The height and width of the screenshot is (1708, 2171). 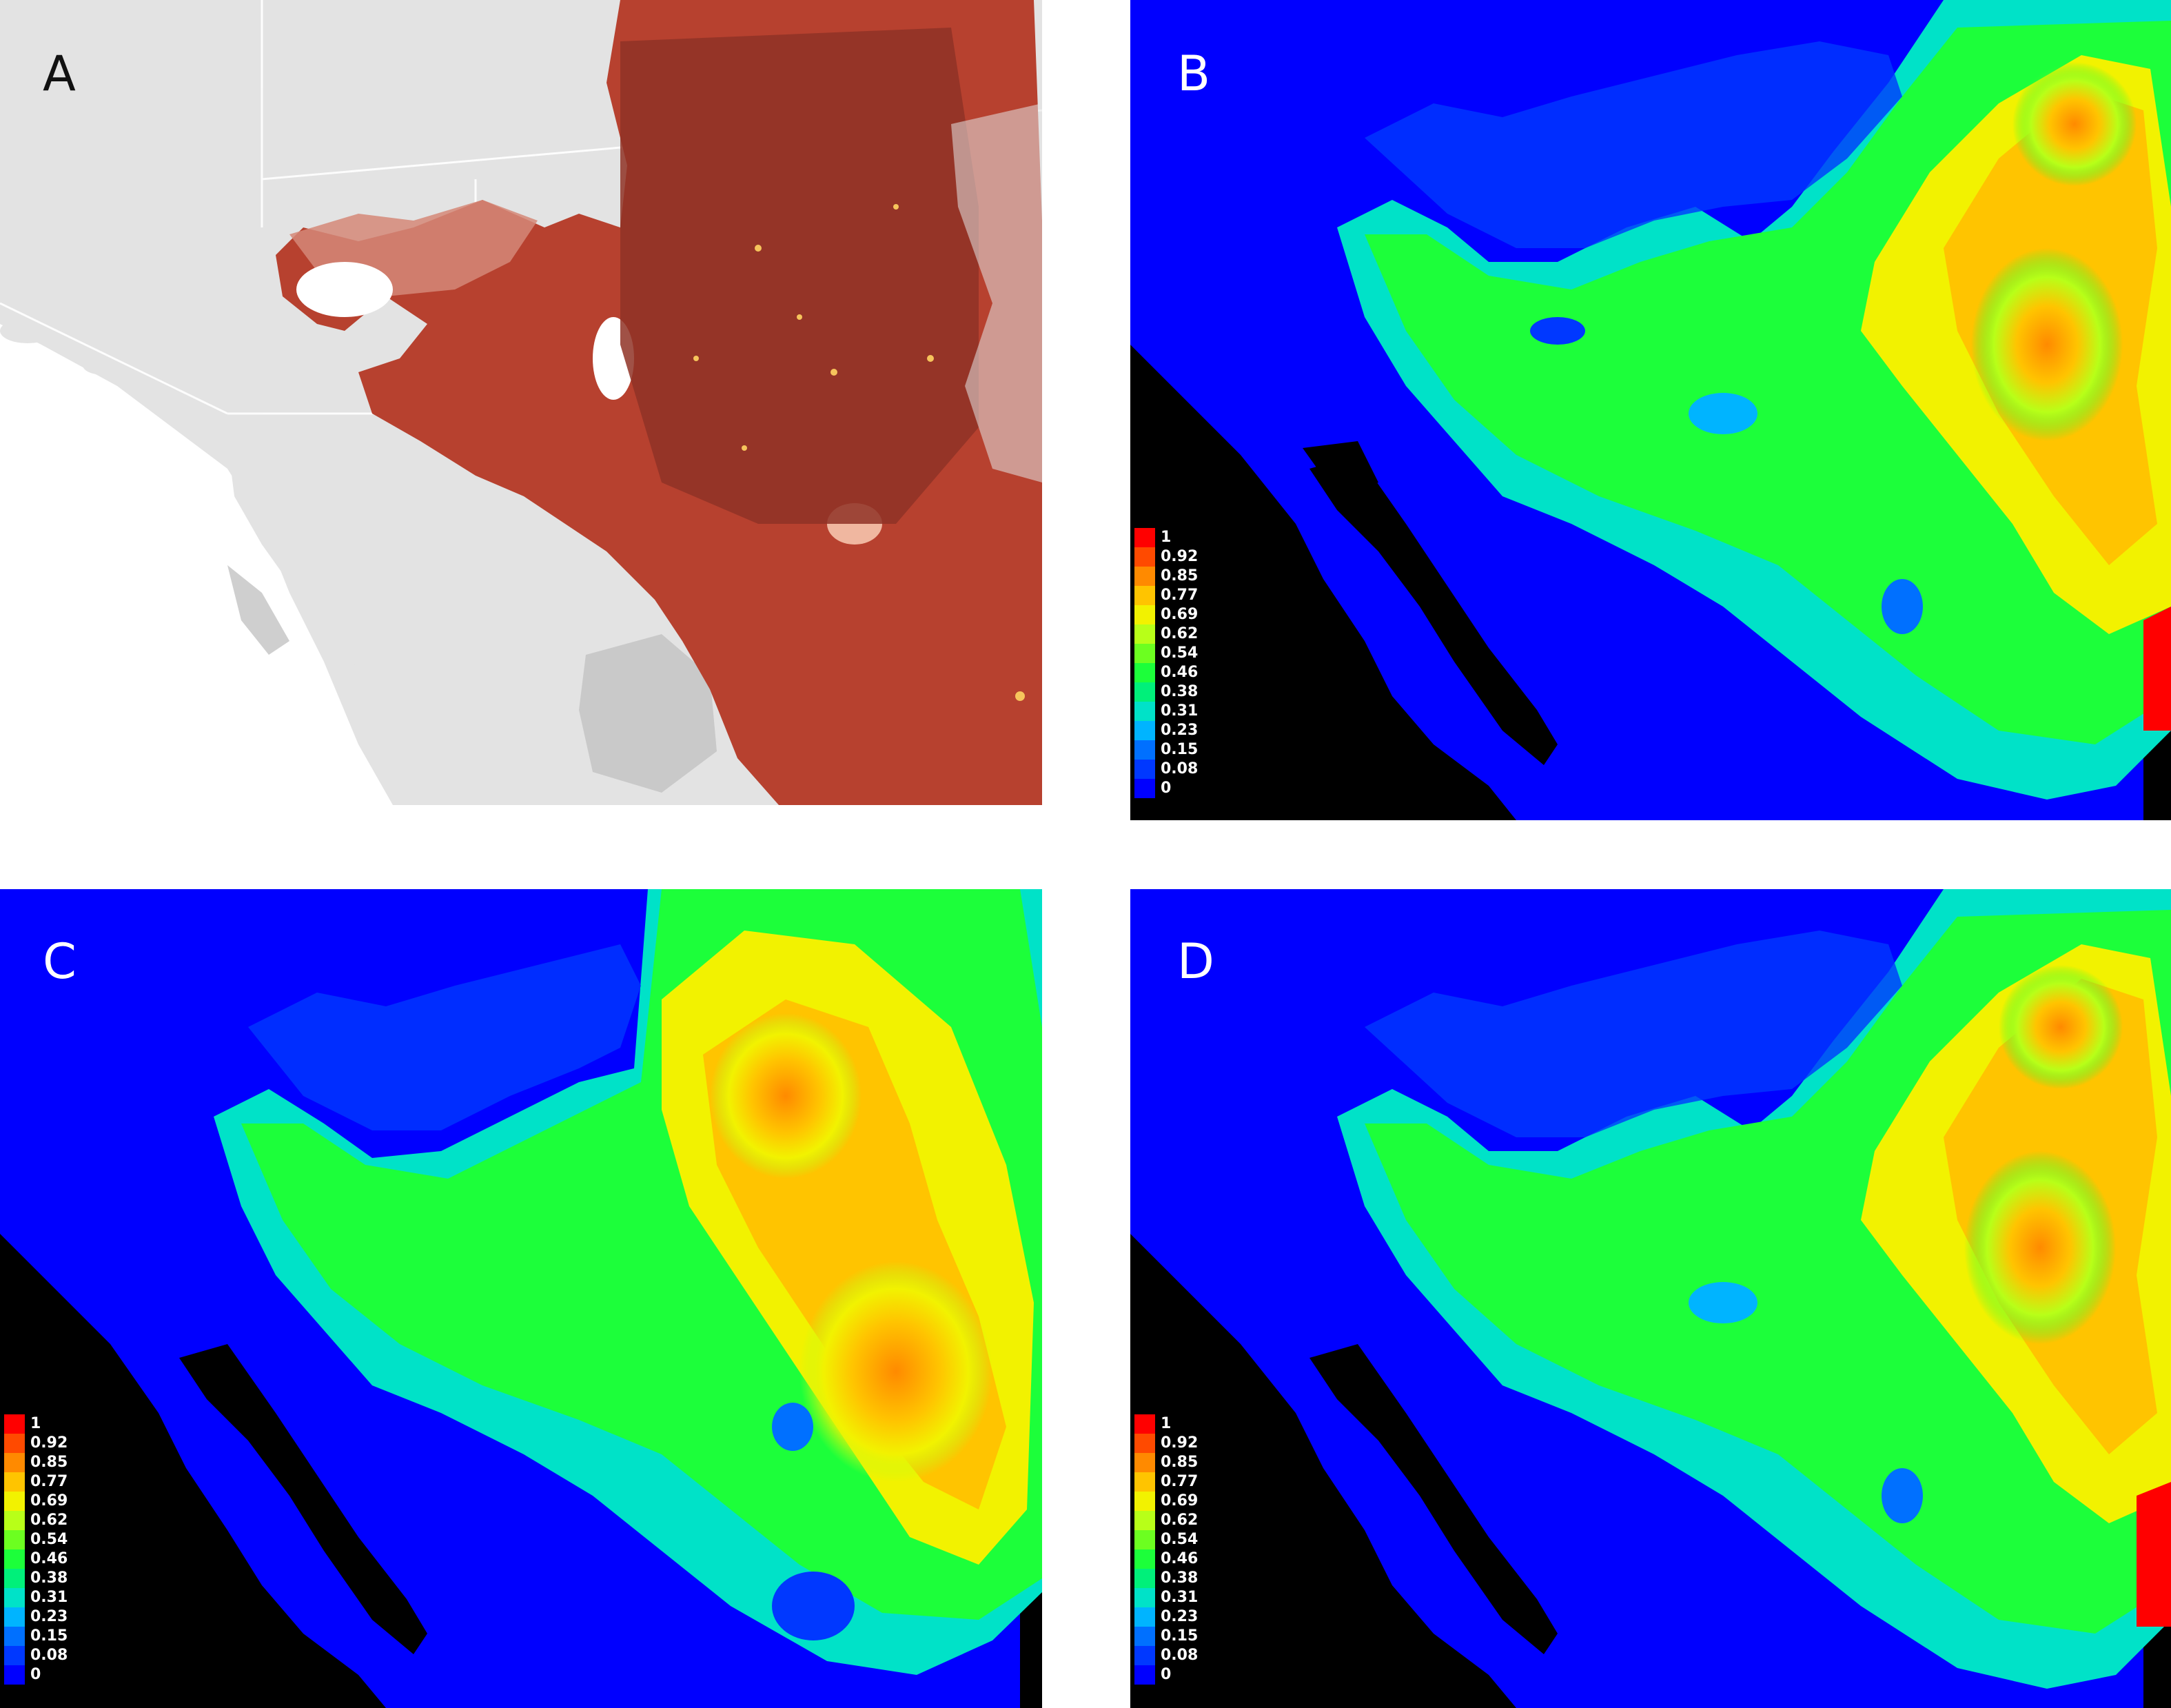 I want to click on legend-label: 0.77, so click(x=1180, y=1481).